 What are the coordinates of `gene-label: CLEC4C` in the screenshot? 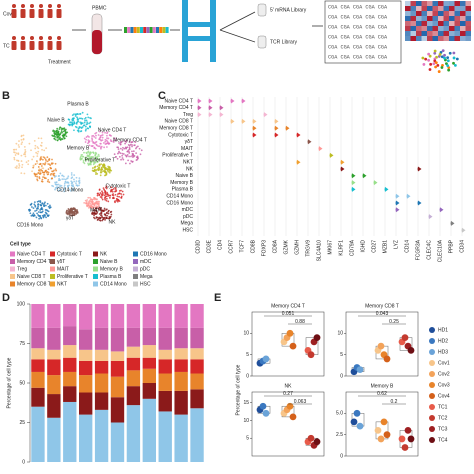 It's located at (429, 250).